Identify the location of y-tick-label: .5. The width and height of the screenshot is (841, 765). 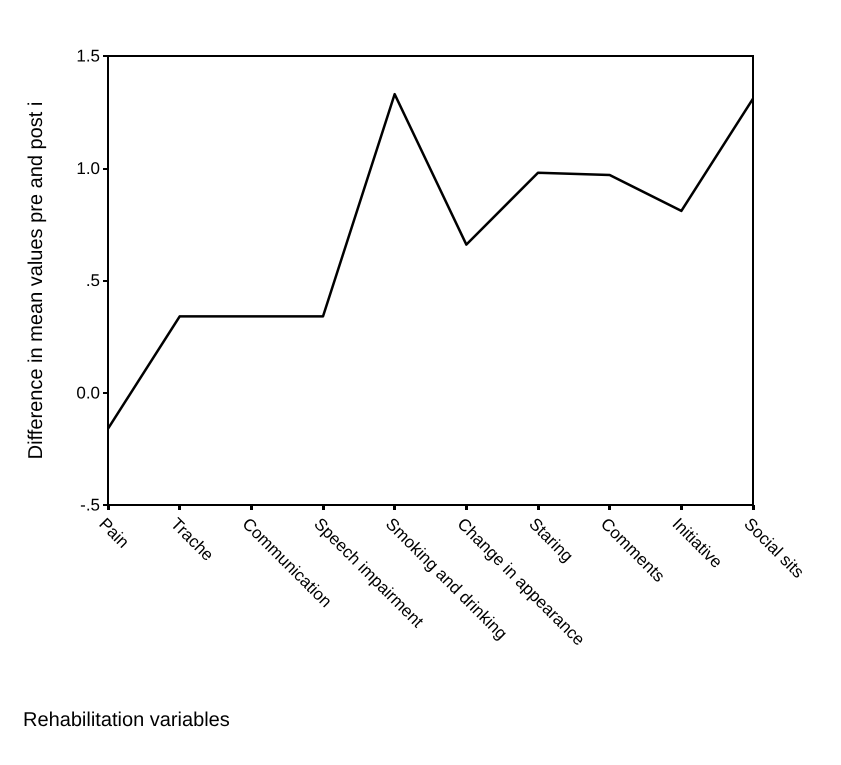
(93, 280).